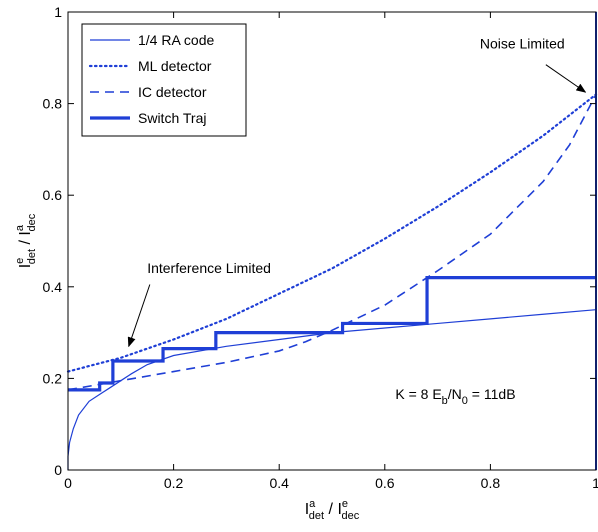 The image size is (598, 532). What do you see at coordinates (68, 483) in the screenshot?
I see `x-tick-label: 0` at bounding box center [68, 483].